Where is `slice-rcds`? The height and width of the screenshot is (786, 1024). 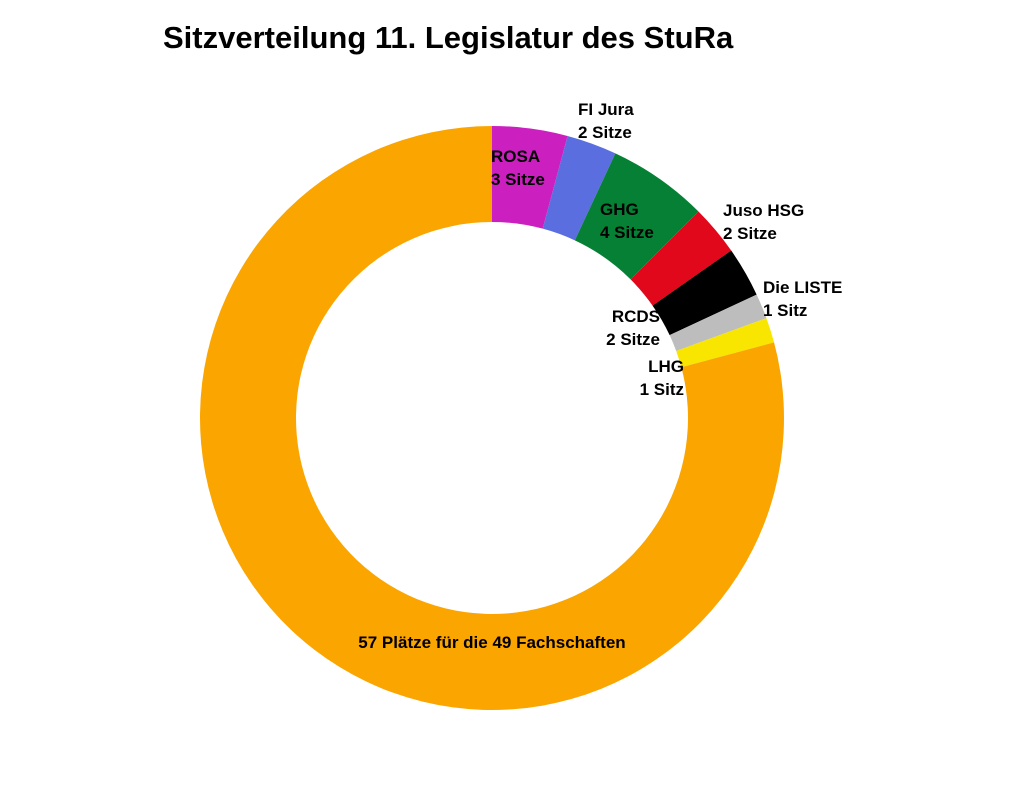
slice-rcds is located at coordinates (704, 293).